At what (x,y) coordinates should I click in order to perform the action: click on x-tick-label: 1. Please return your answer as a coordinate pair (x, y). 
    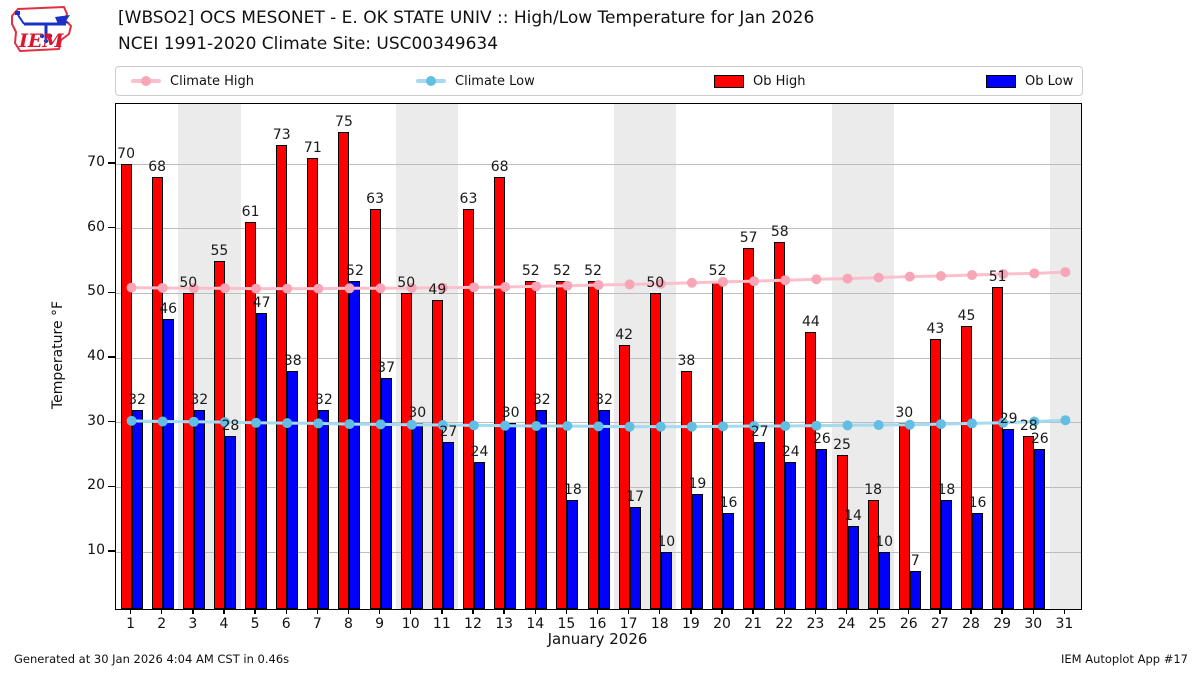
    Looking at the image, I should click on (131, 624).